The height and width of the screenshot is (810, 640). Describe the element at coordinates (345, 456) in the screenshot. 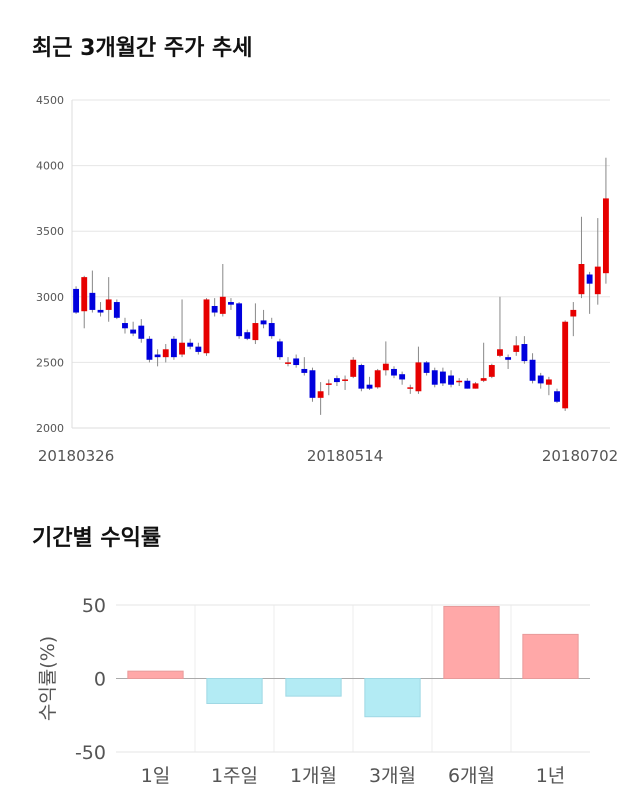

I see `x-tick-label: 20180514` at that location.